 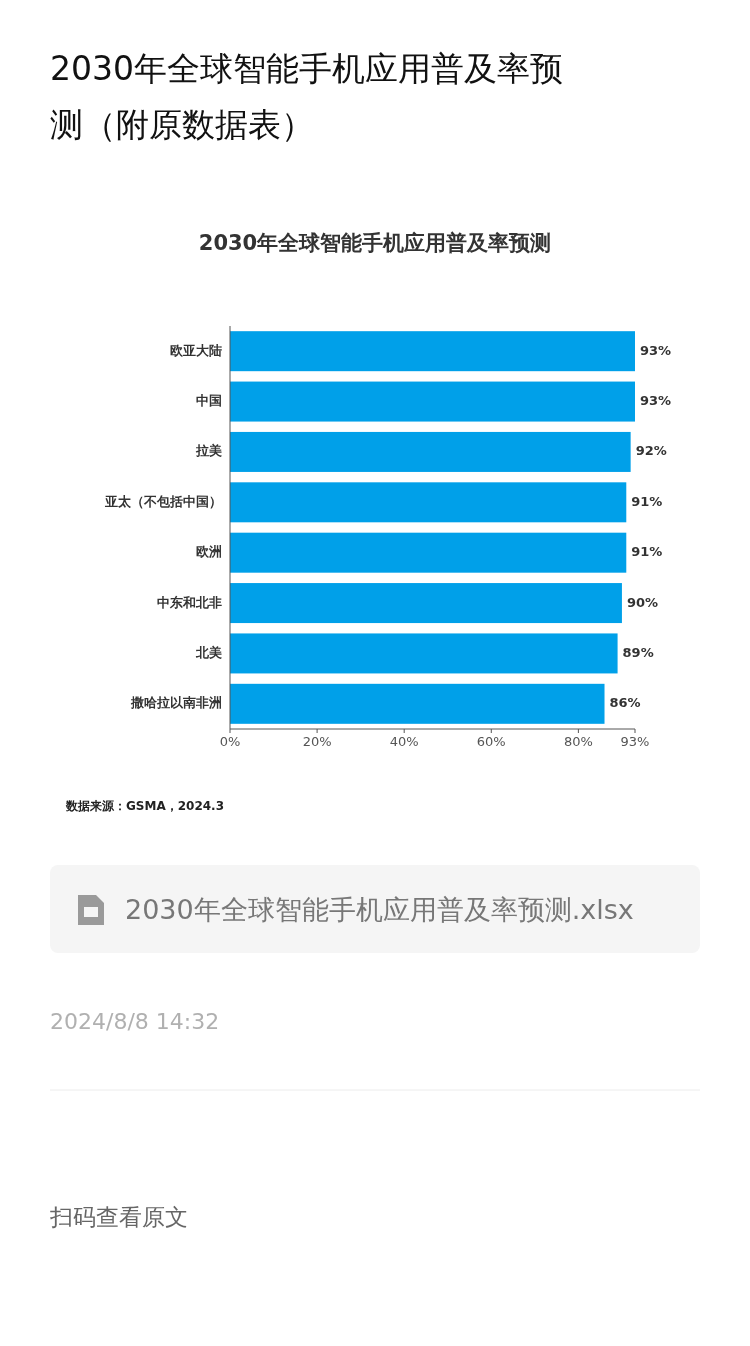 I want to click on y-tick-label: 中东和北非, so click(x=189, y=602).